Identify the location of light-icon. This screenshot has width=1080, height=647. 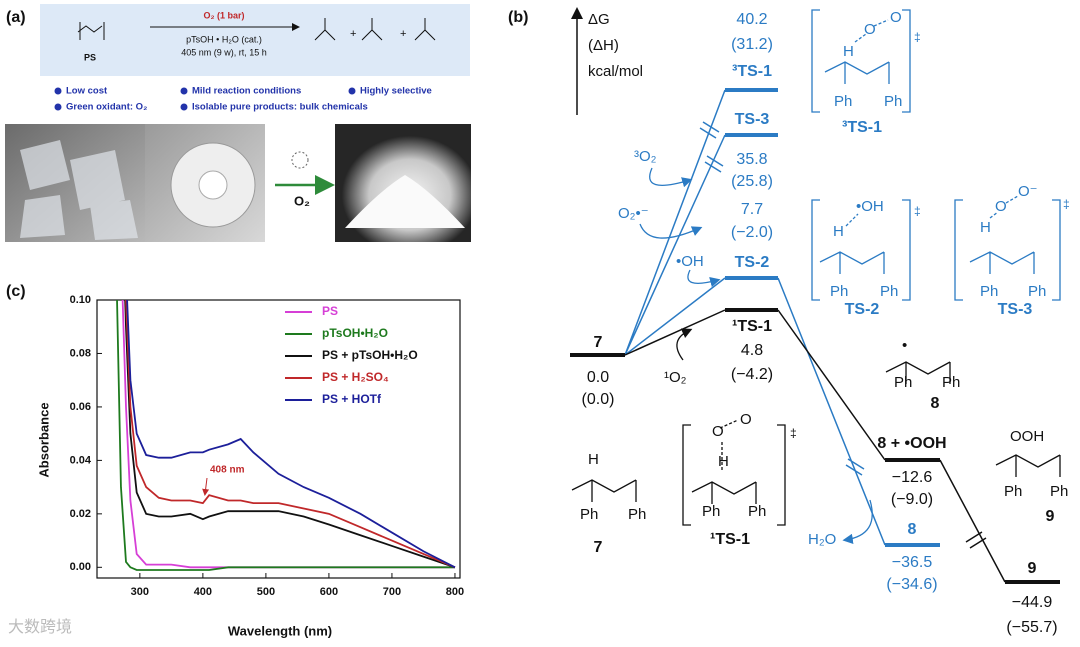
(300, 160).